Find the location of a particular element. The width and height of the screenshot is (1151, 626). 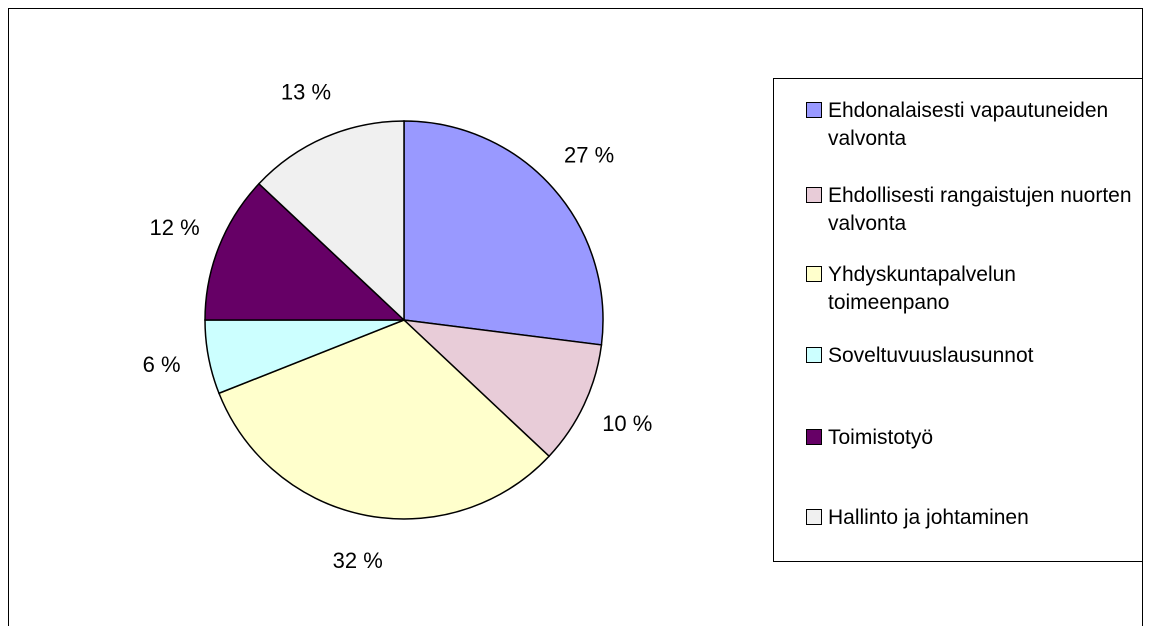

legend-label: Ehdonalaisesti vapautuneiden valvonta is located at coordinates (968, 124).